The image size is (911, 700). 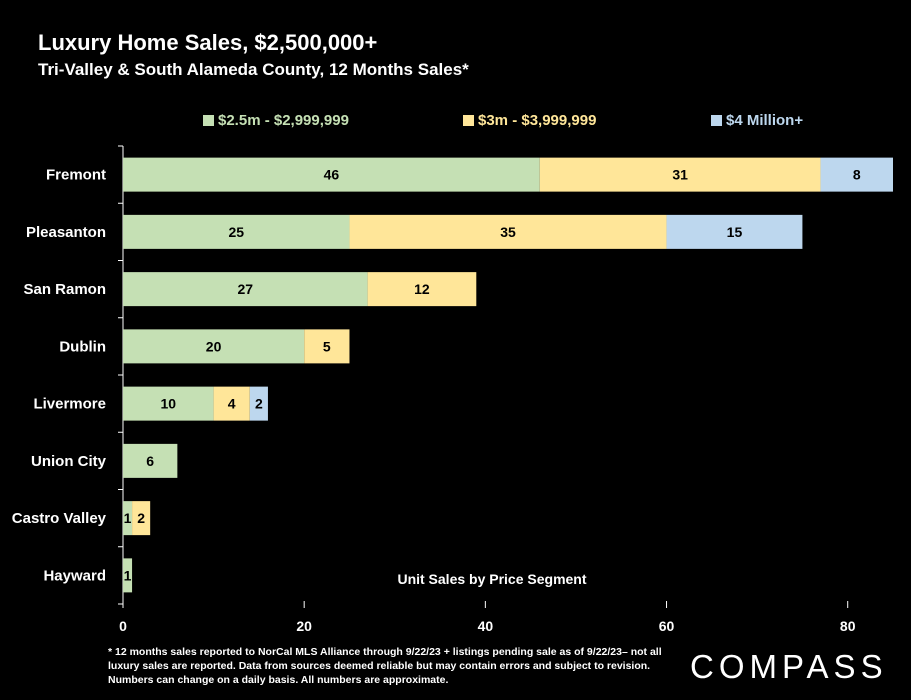 I want to click on x-tick-label: 20, so click(x=304, y=626).